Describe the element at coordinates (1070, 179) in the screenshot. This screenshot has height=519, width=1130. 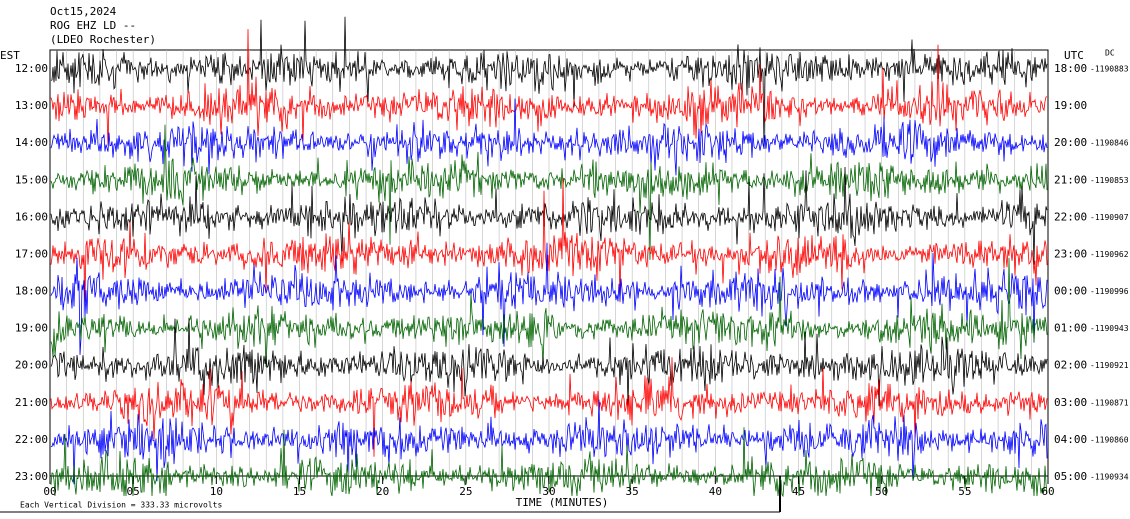
I see `utc-label: 21:00` at that location.